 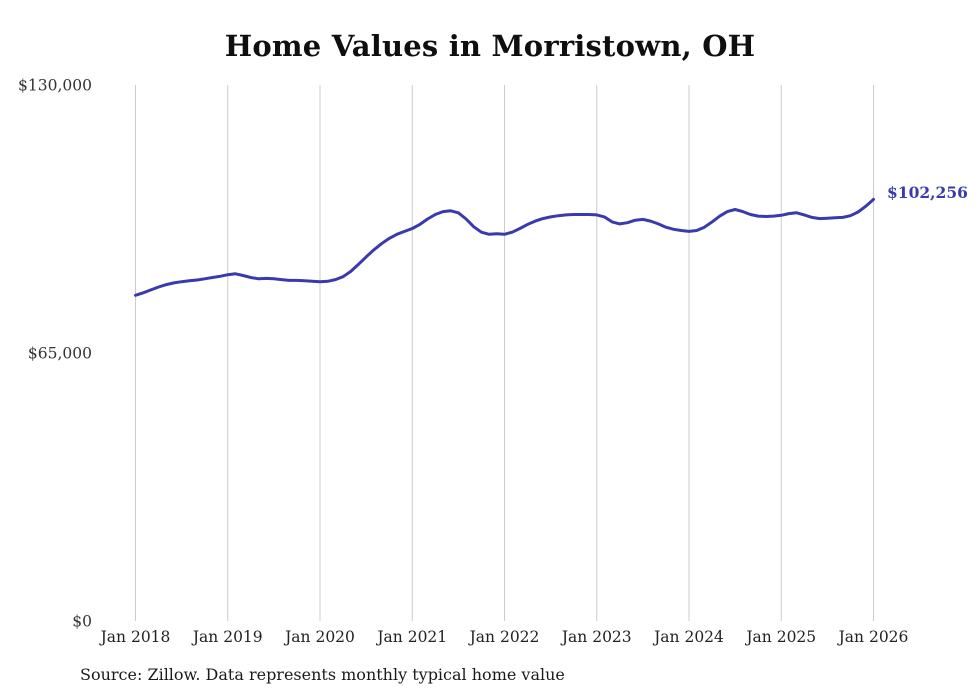 I want to click on y-tick-label: $130,000, so click(x=55, y=86).